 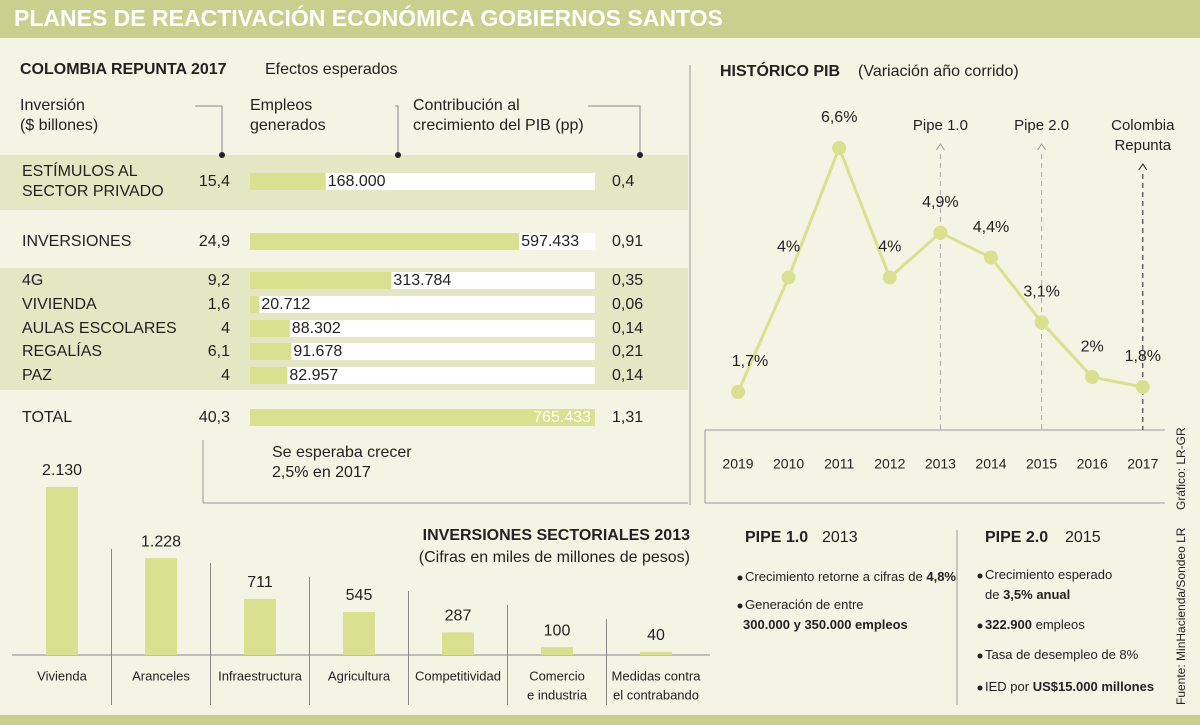 I want to click on bullet-text: Generación de entre, so click(x=804, y=604).